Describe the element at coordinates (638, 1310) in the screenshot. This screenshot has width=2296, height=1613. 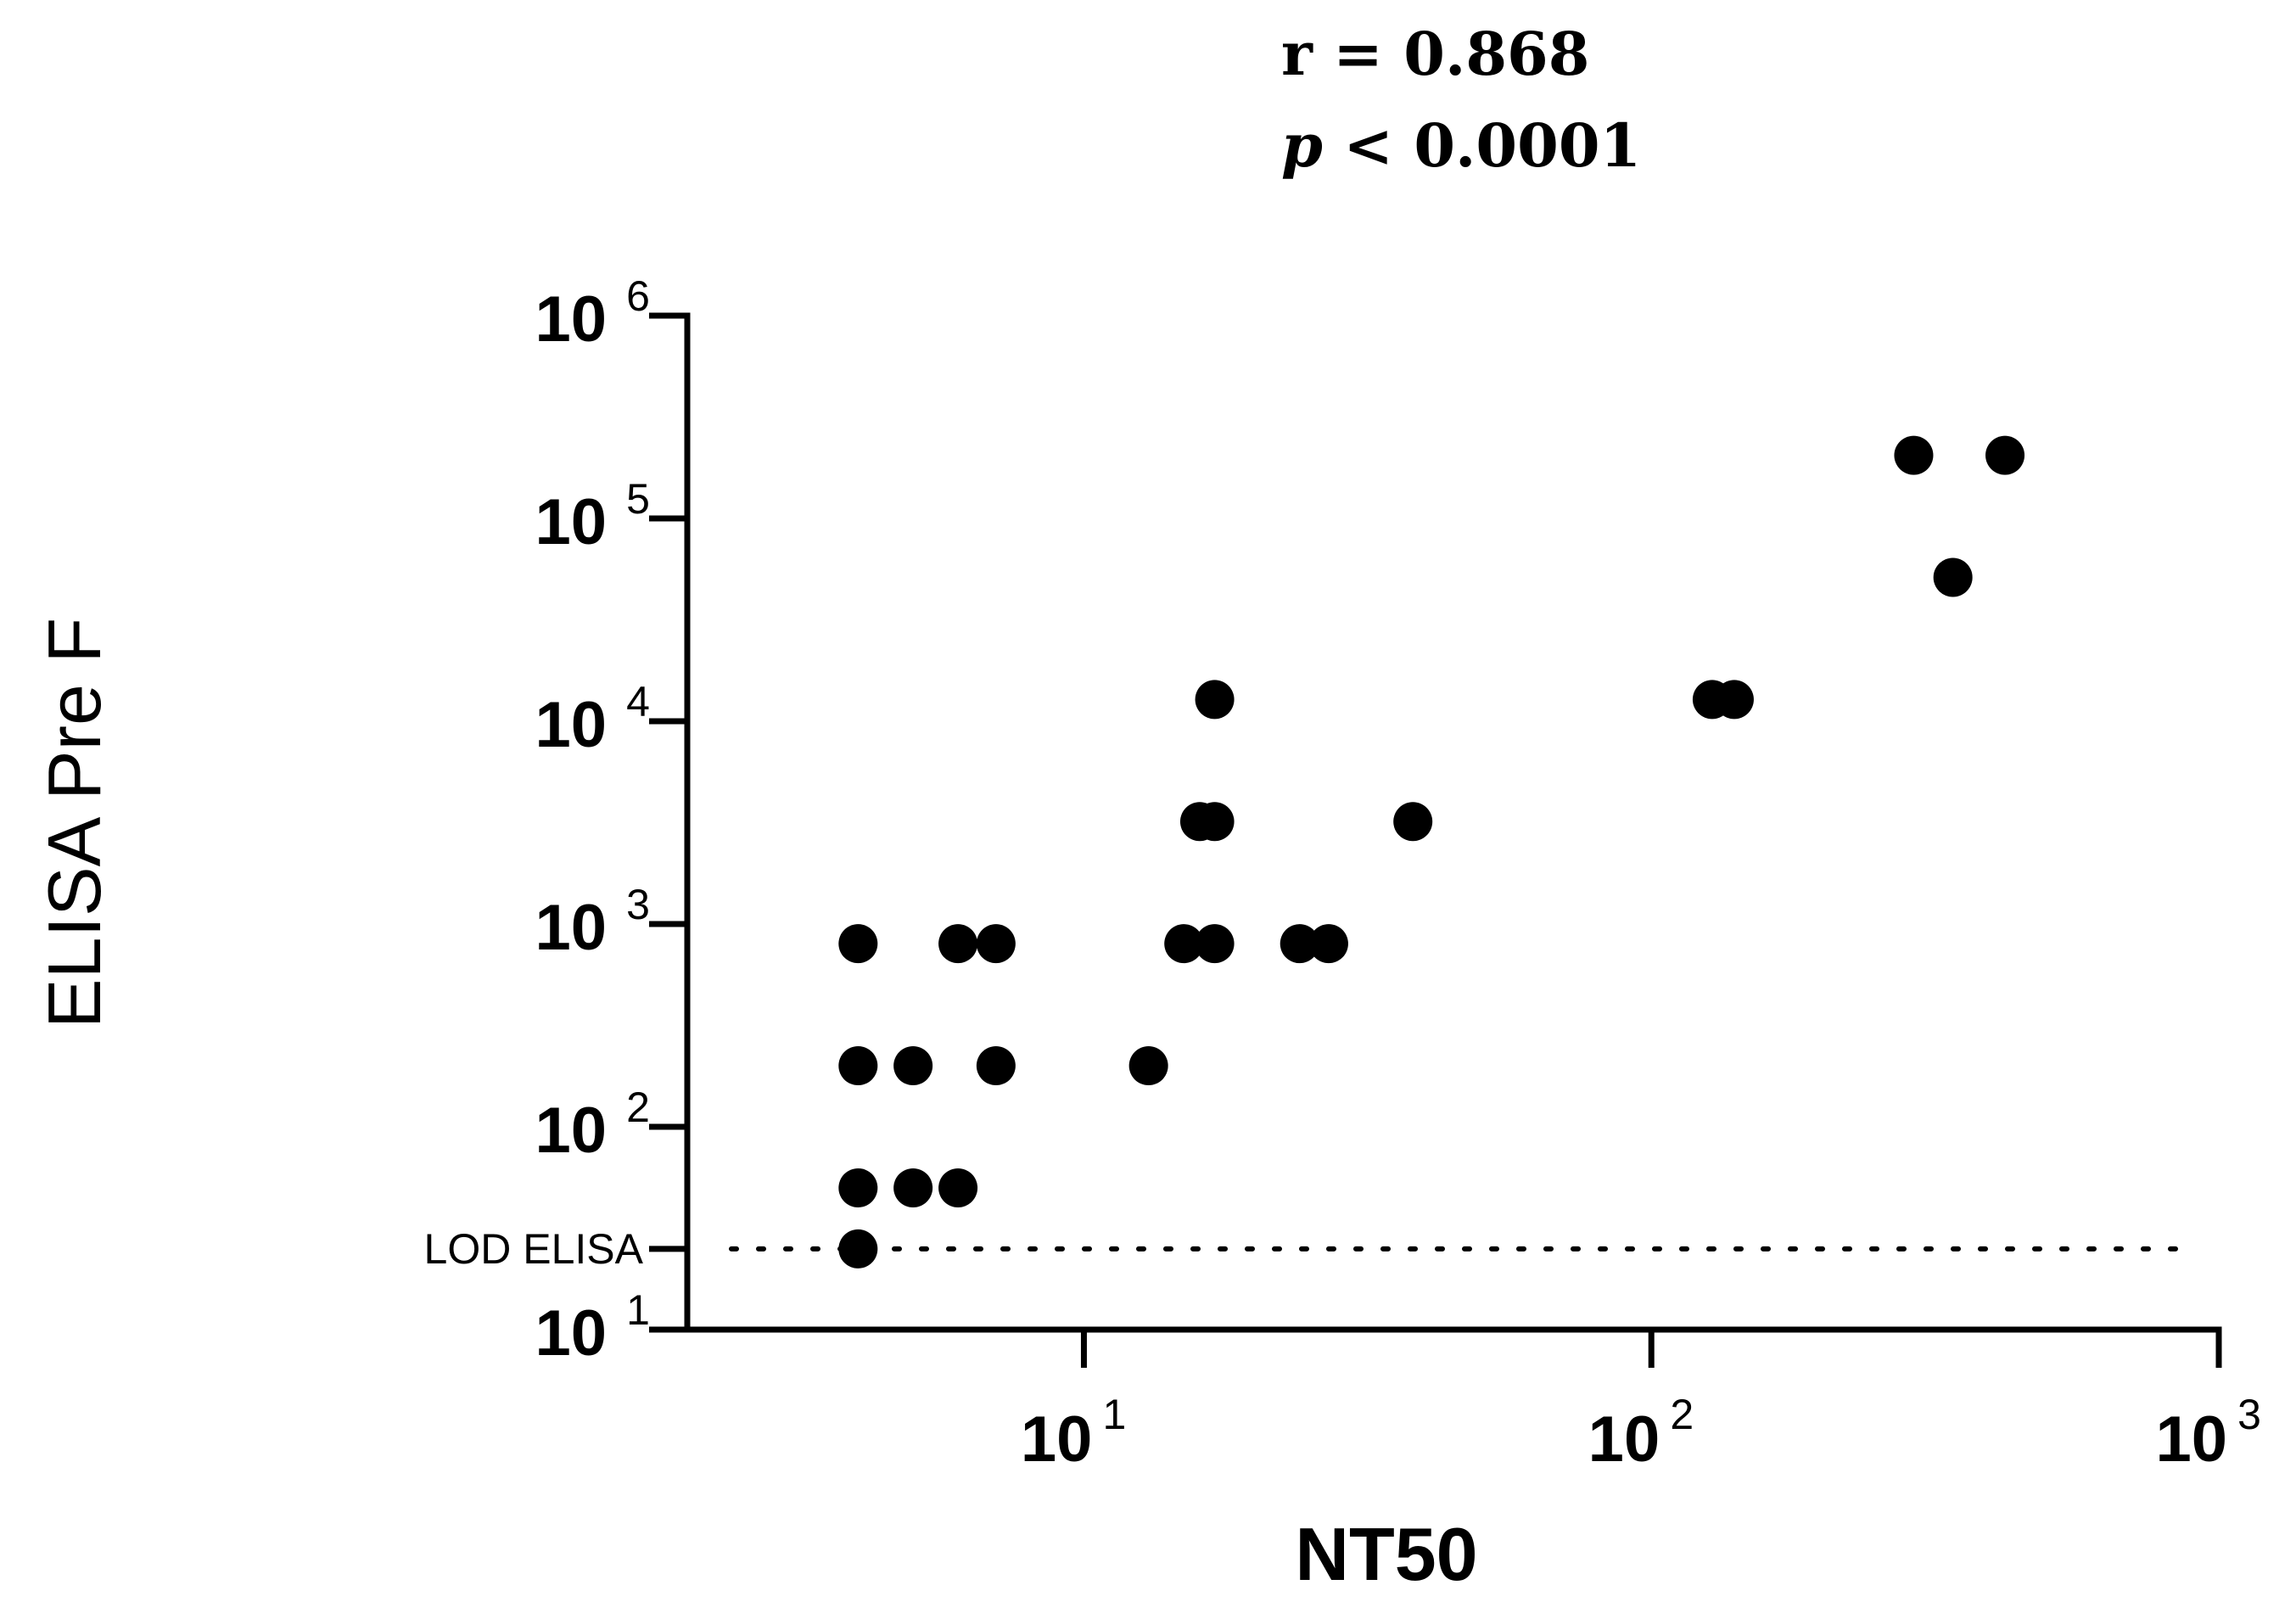
I see `y-tick-exponent: 1` at that location.